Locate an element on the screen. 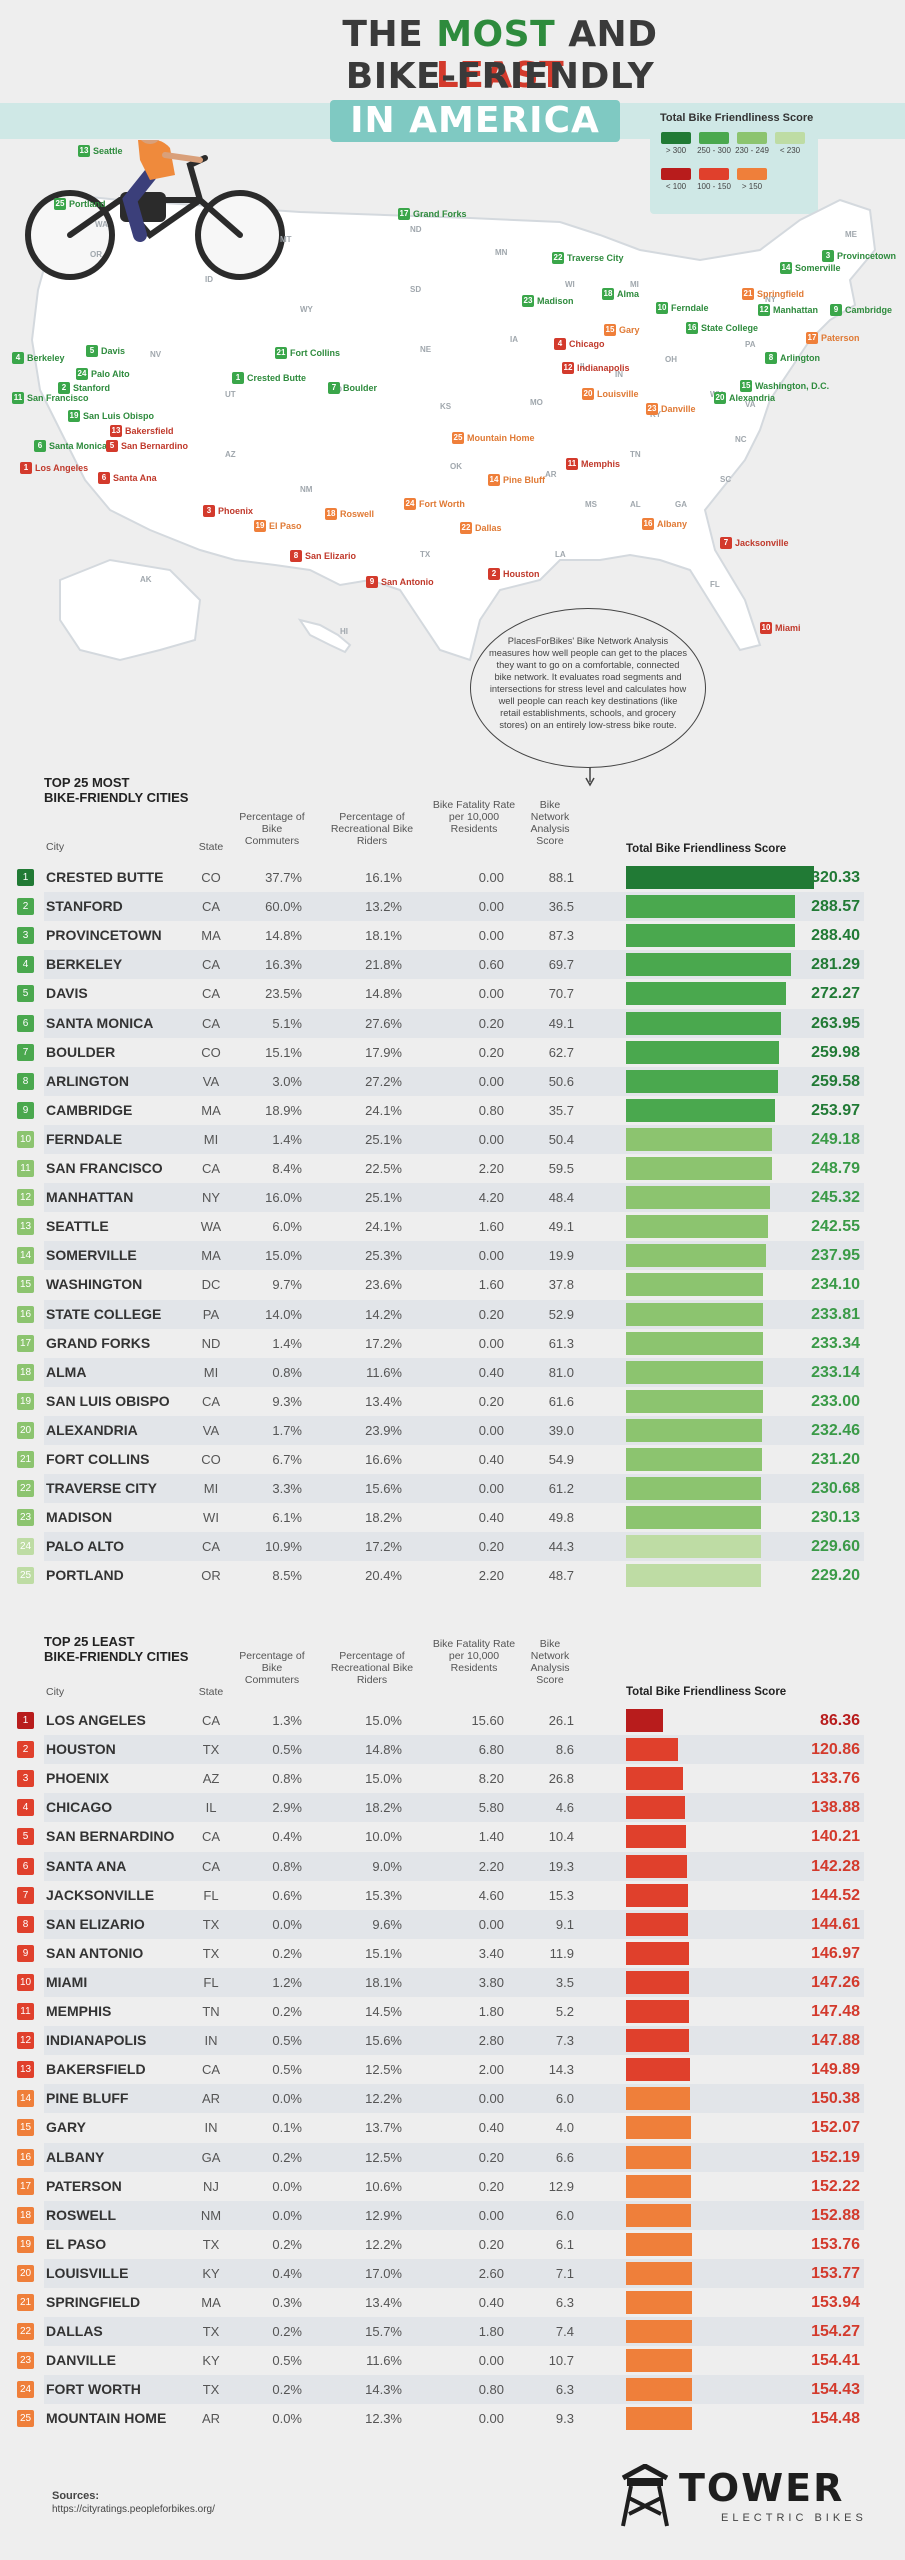 This screenshot has width=905, height=2560. rank-badge: 1 is located at coordinates (25, 1720).